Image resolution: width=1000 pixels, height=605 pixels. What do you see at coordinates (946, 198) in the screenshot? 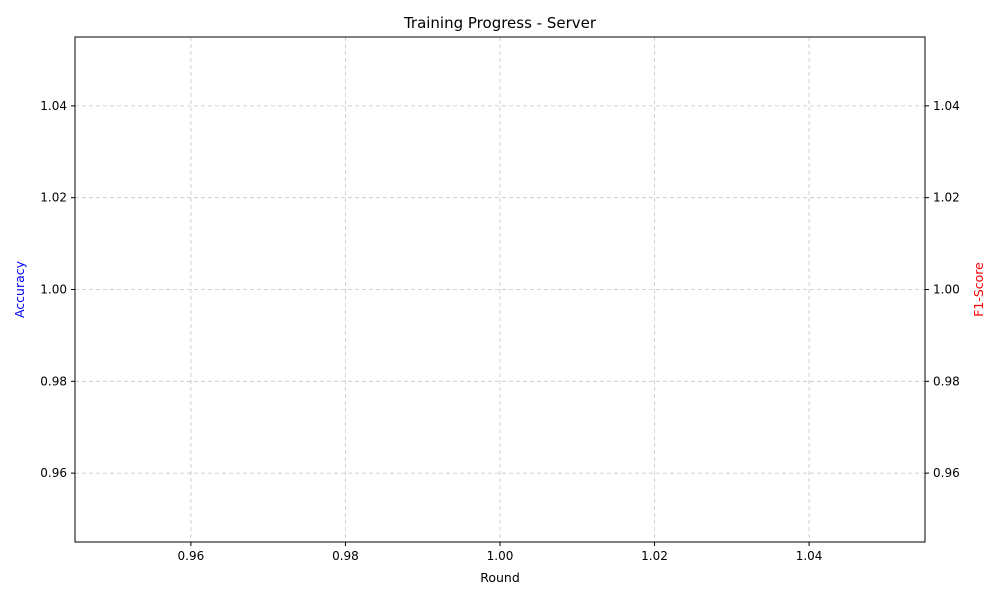
I see `right-y-tick-label: 1.02` at bounding box center [946, 198].